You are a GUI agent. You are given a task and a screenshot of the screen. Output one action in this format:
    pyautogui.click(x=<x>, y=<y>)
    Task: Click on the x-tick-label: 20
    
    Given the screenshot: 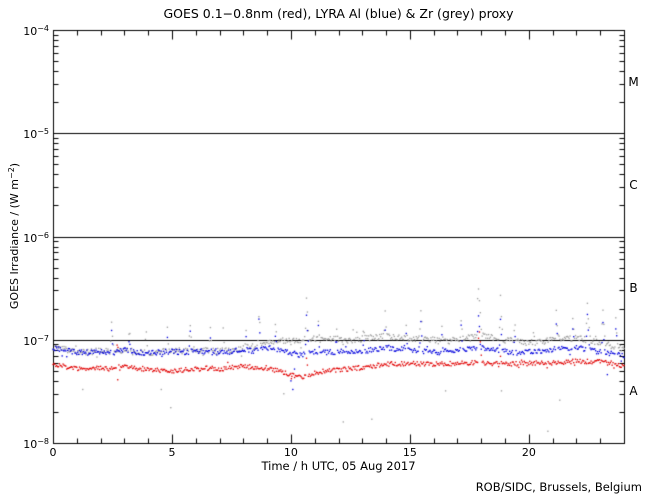 What is the action you would take?
    pyautogui.click(x=528, y=452)
    